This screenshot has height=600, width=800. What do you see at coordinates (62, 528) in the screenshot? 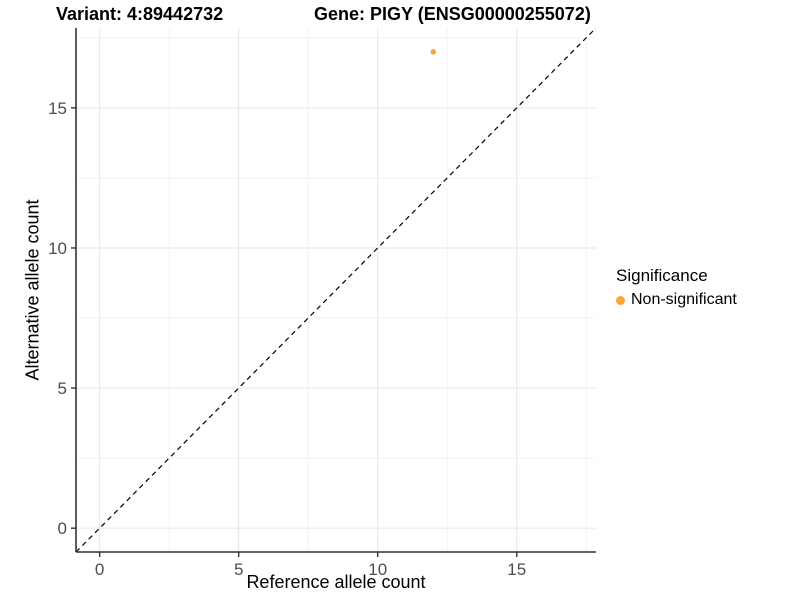
I see `y-tick-label: 0` at bounding box center [62, 528].